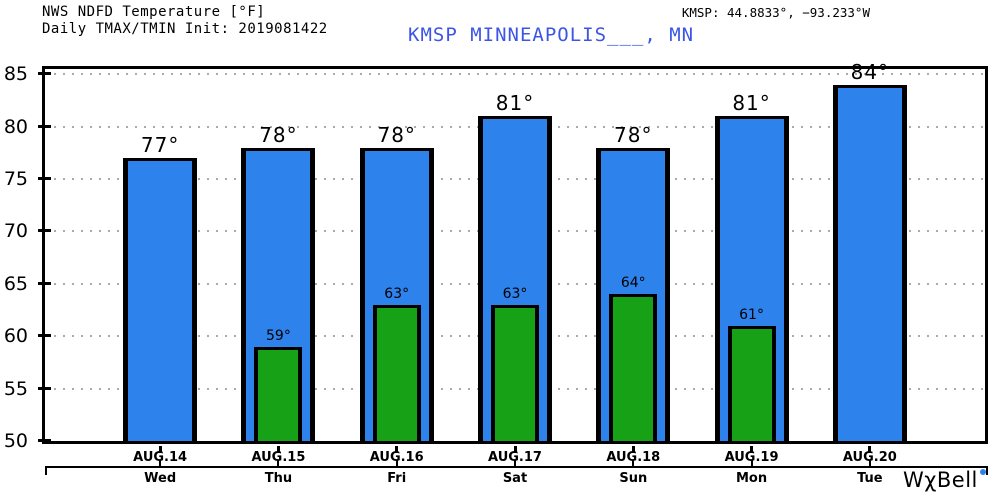 This screenshot has height=500, width=1000. What do you see at coordinates (46, 470) in the screenshot?
I see `weekday-axis-end-tick-left` at bounding box center [46, 470].